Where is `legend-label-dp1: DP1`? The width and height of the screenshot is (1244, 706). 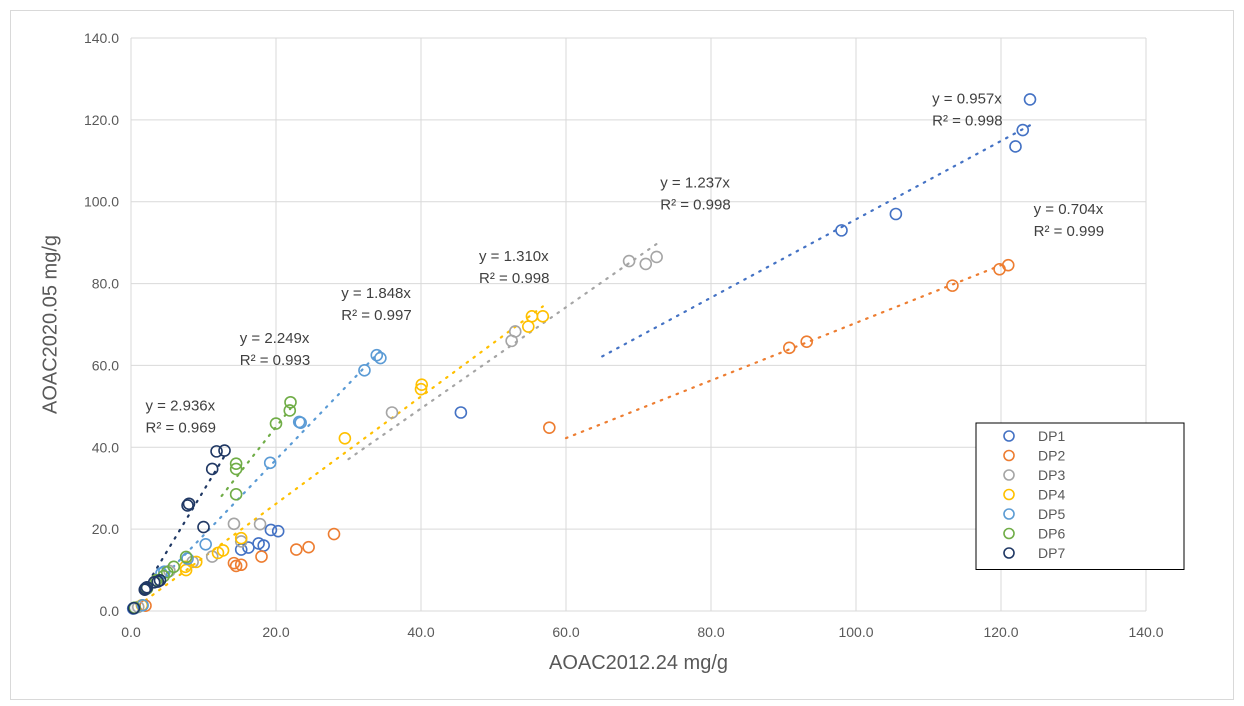
legend-label-dp1: DP1 is located at coordinates (1051, 436).